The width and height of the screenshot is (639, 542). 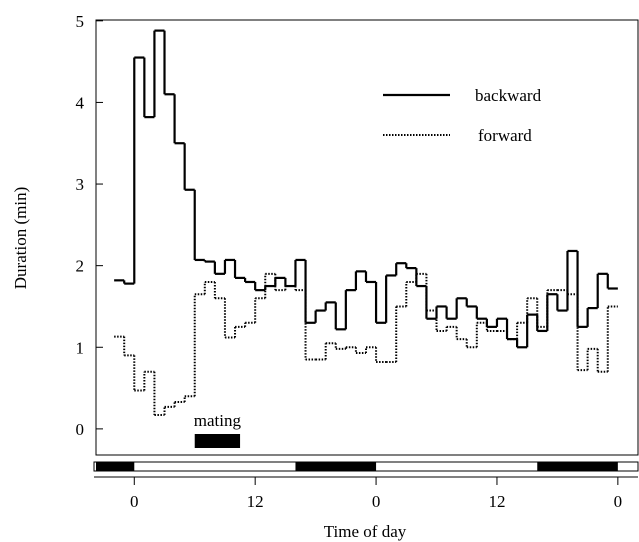 What do you see at coordinates (508, 95) in the screenshot?
I see `legend-label: backward` at bounding box center [508, 95].